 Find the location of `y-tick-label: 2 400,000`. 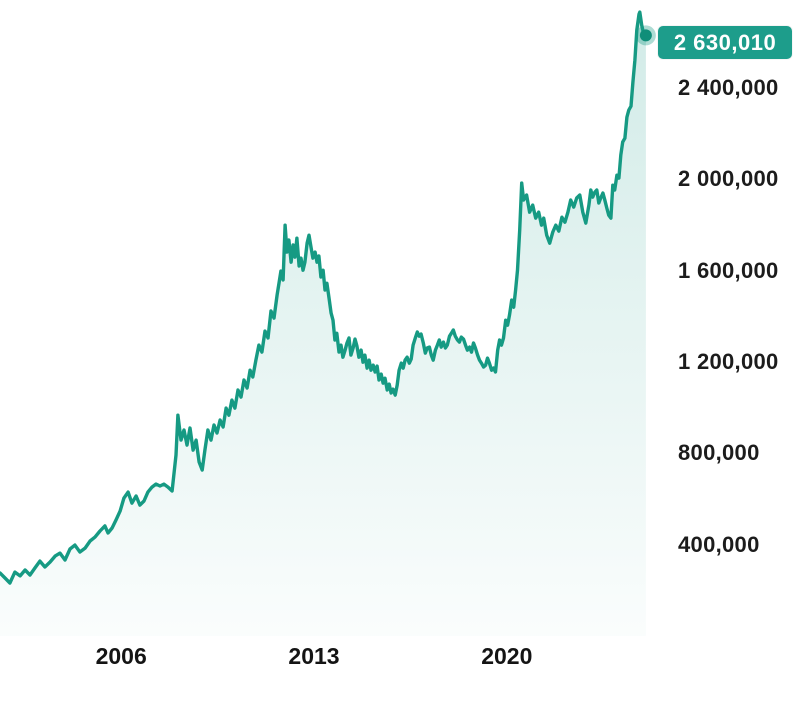

y-tick-label: 2 400,000 is located at coordinates (728, 87).